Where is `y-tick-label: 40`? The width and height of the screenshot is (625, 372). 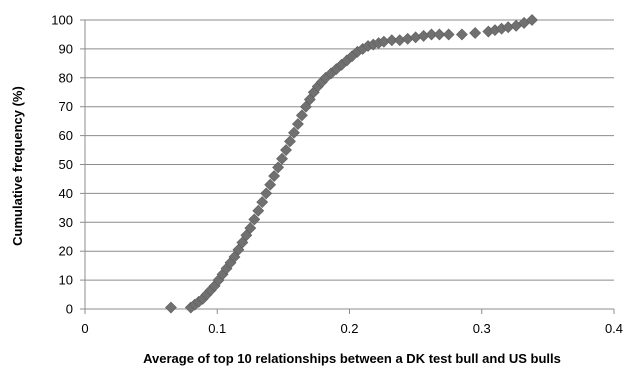
y-tick-label: 40 is located at coordinates (66, 193).